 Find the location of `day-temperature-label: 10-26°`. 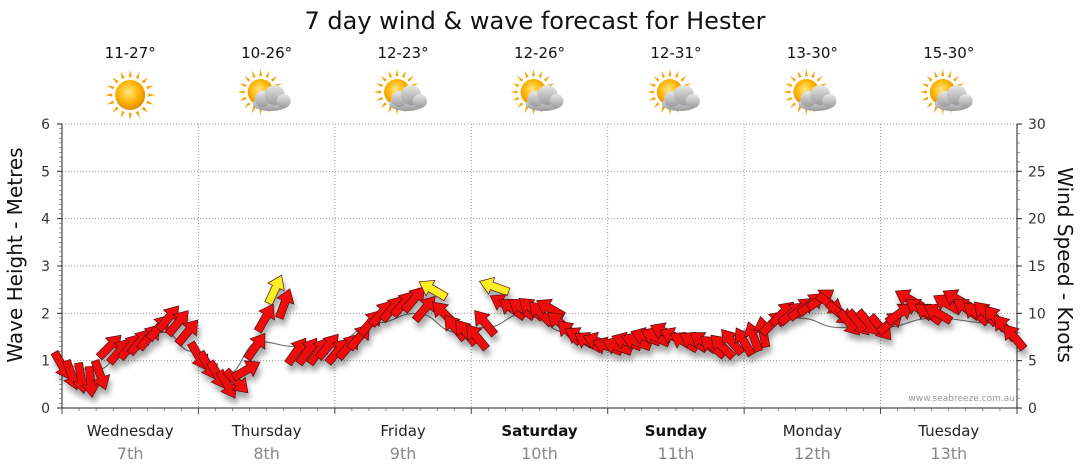

day-temperature-label: 10-26° is located at coordinates (266, 53).